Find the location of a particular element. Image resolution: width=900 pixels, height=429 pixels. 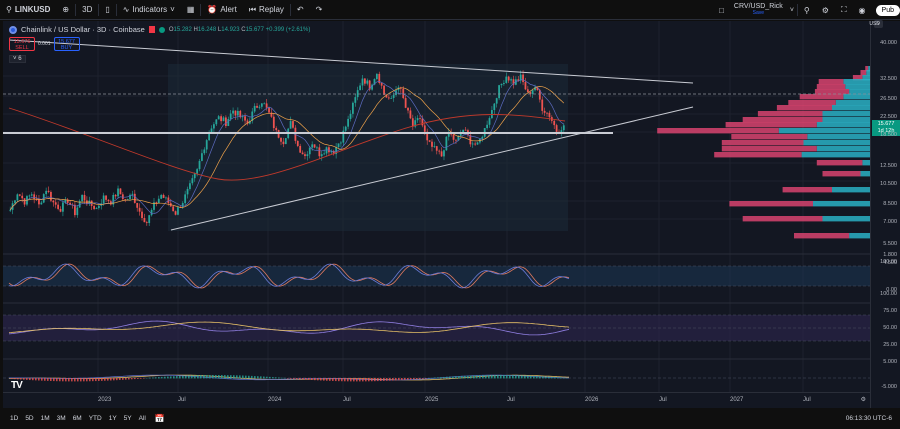

symbol-search: ⚲ LINKUSD is located at coordinates (28, 10).